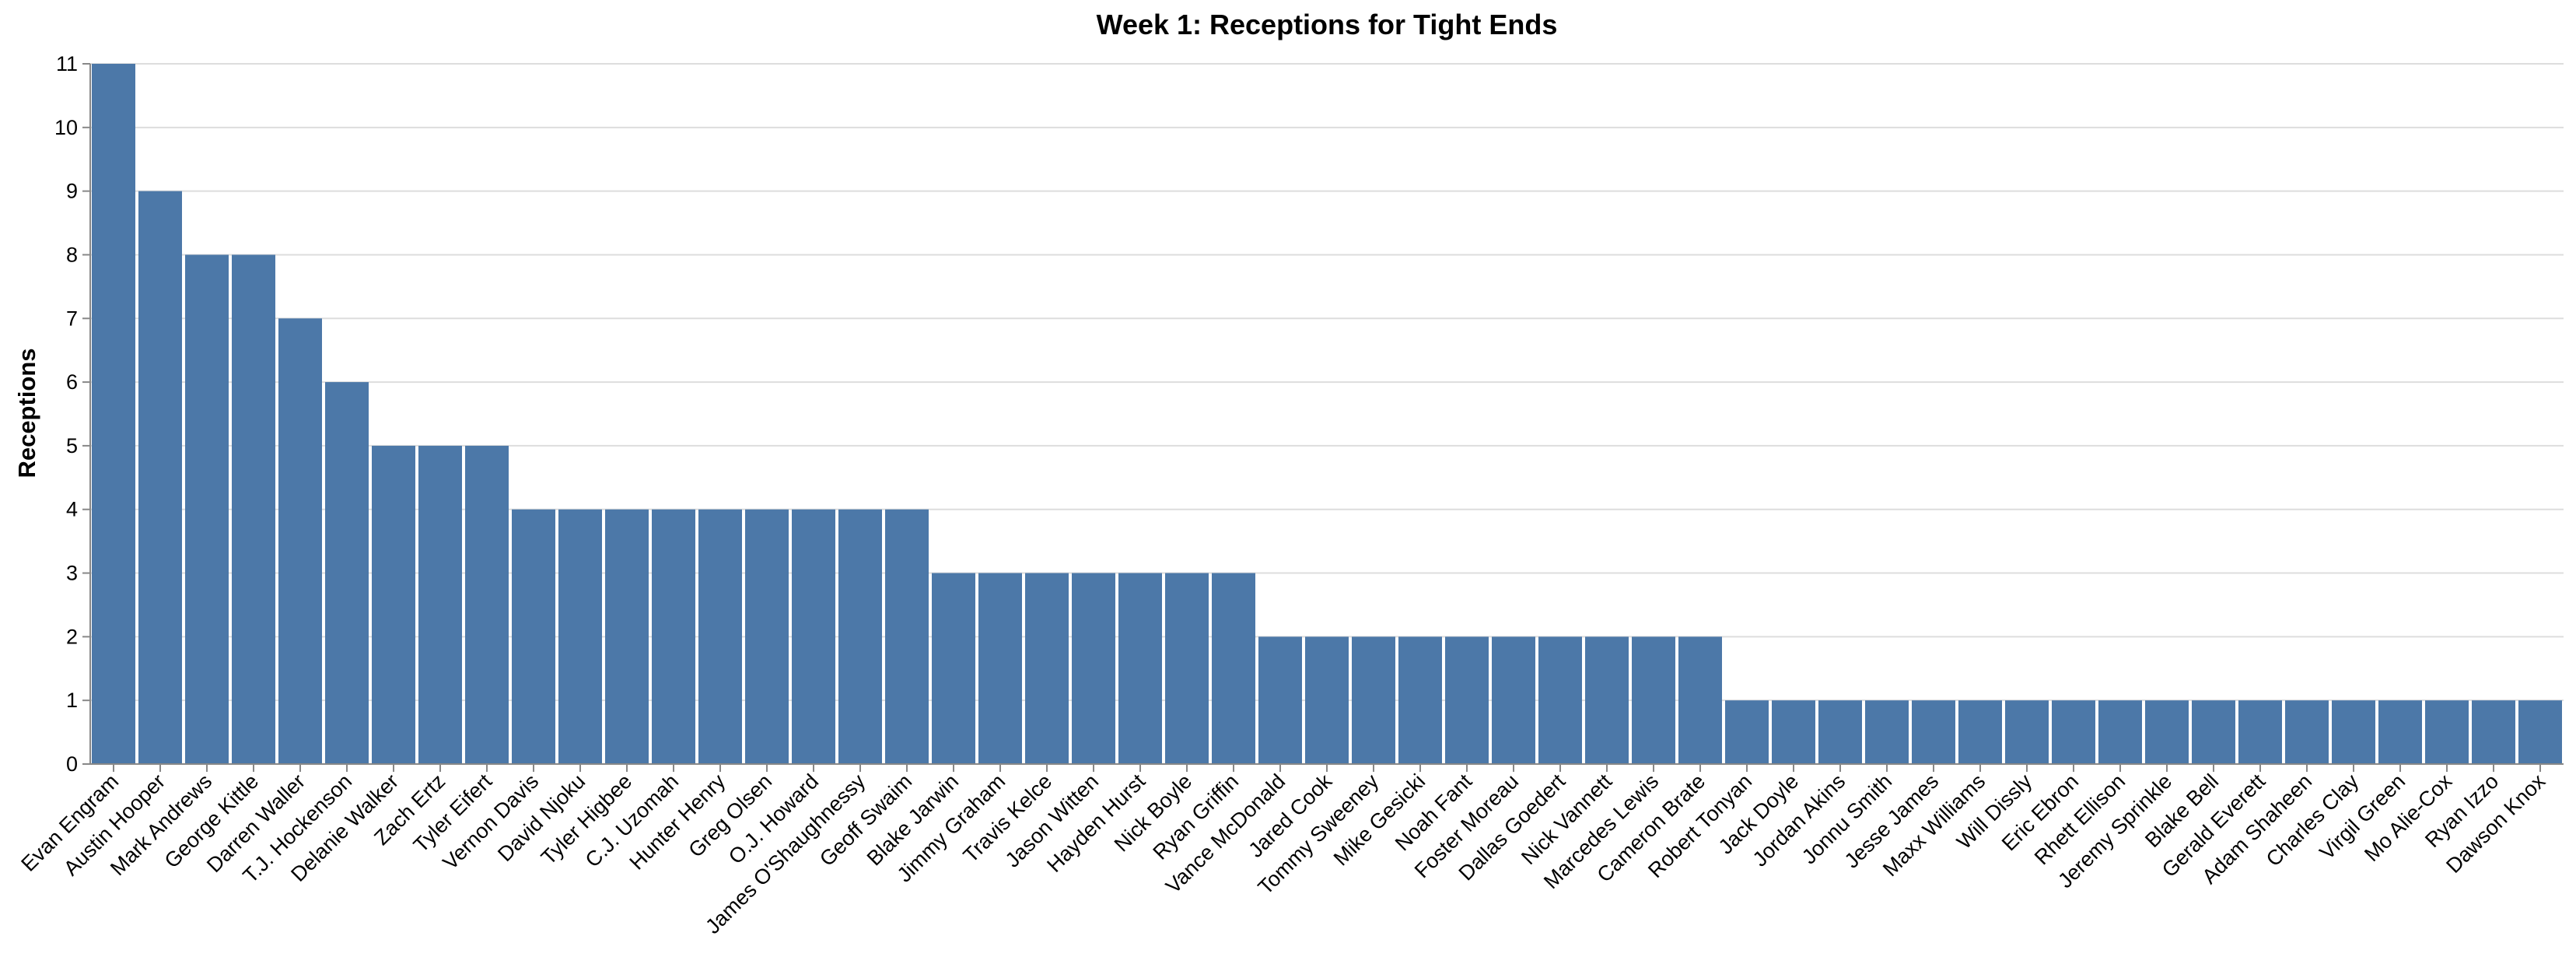 The image size is (2576, 978). I want to click on y-tick-label: 6, so click(72, 382).